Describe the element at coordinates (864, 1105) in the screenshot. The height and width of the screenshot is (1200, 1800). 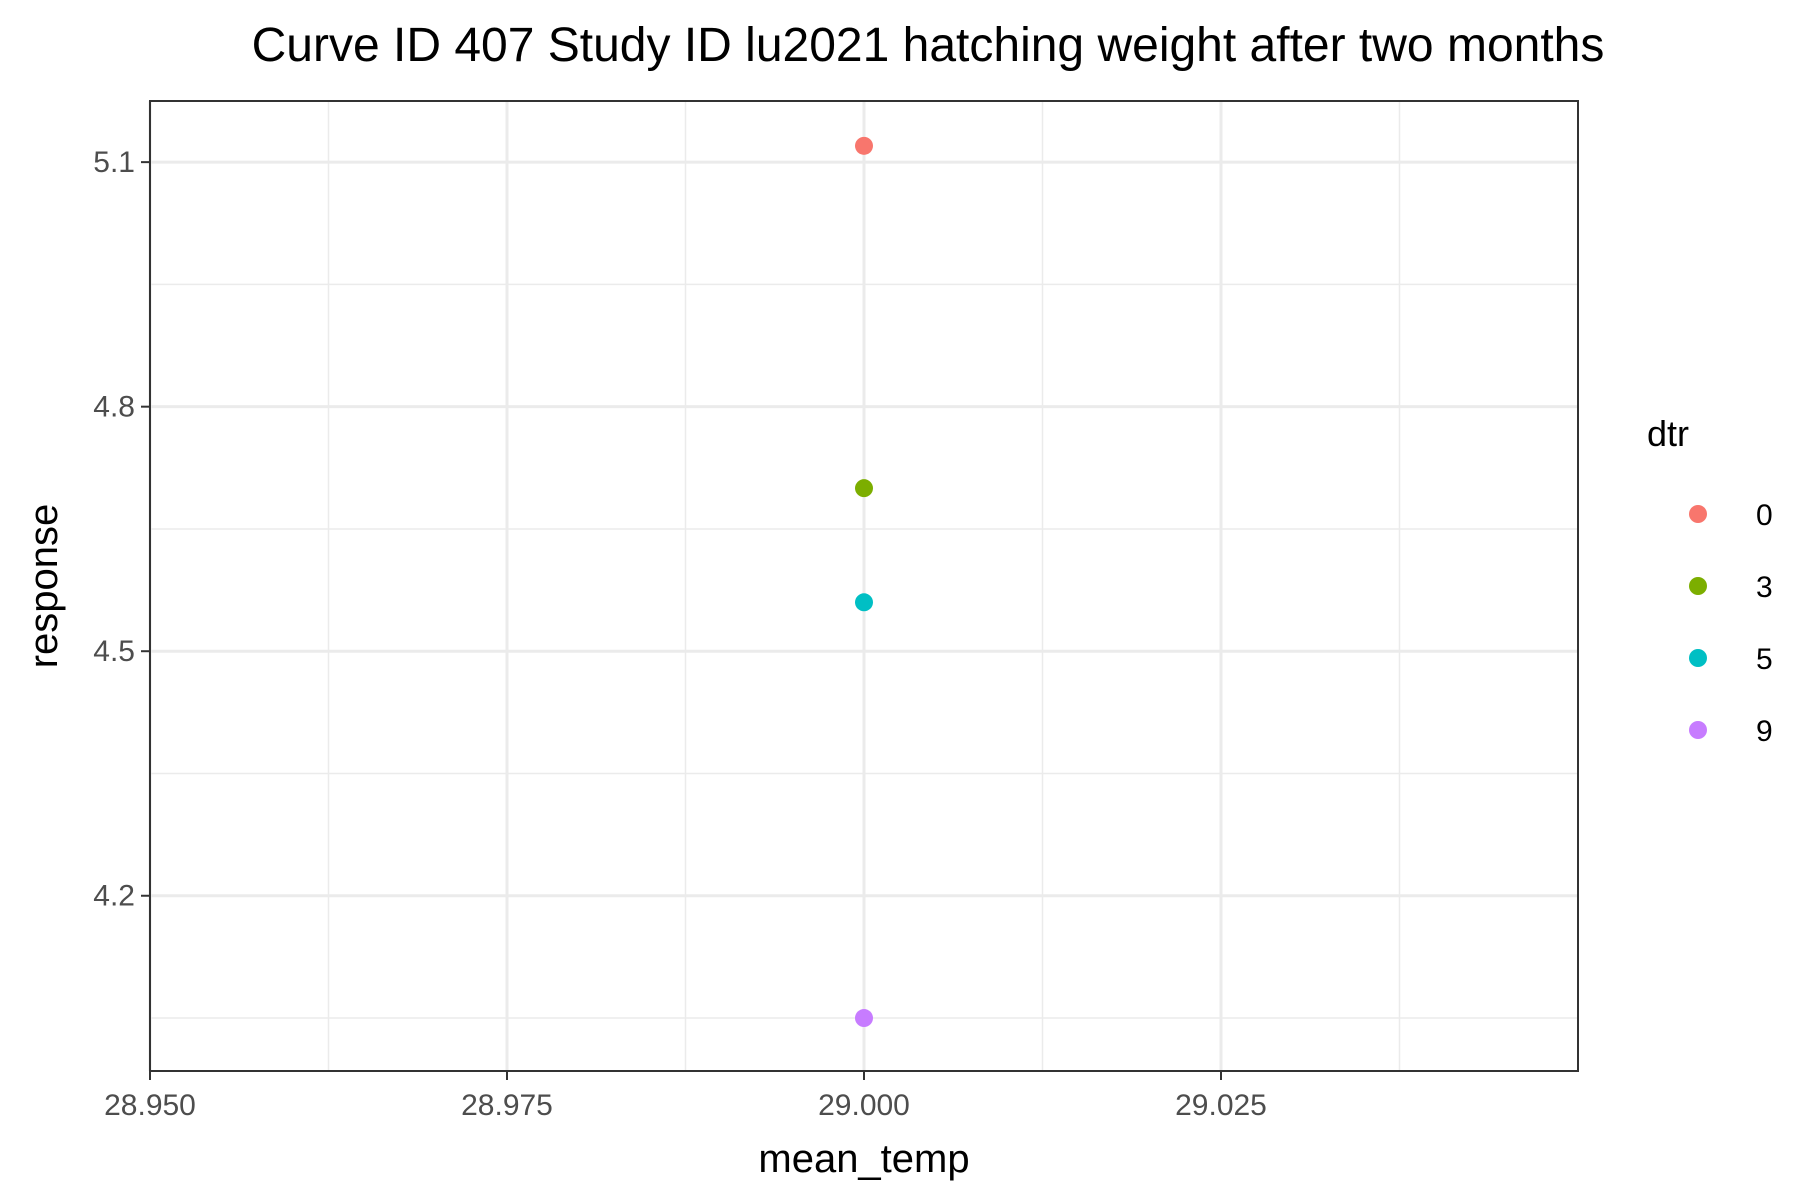
I see `x-tick-label: 29.000` at that location.